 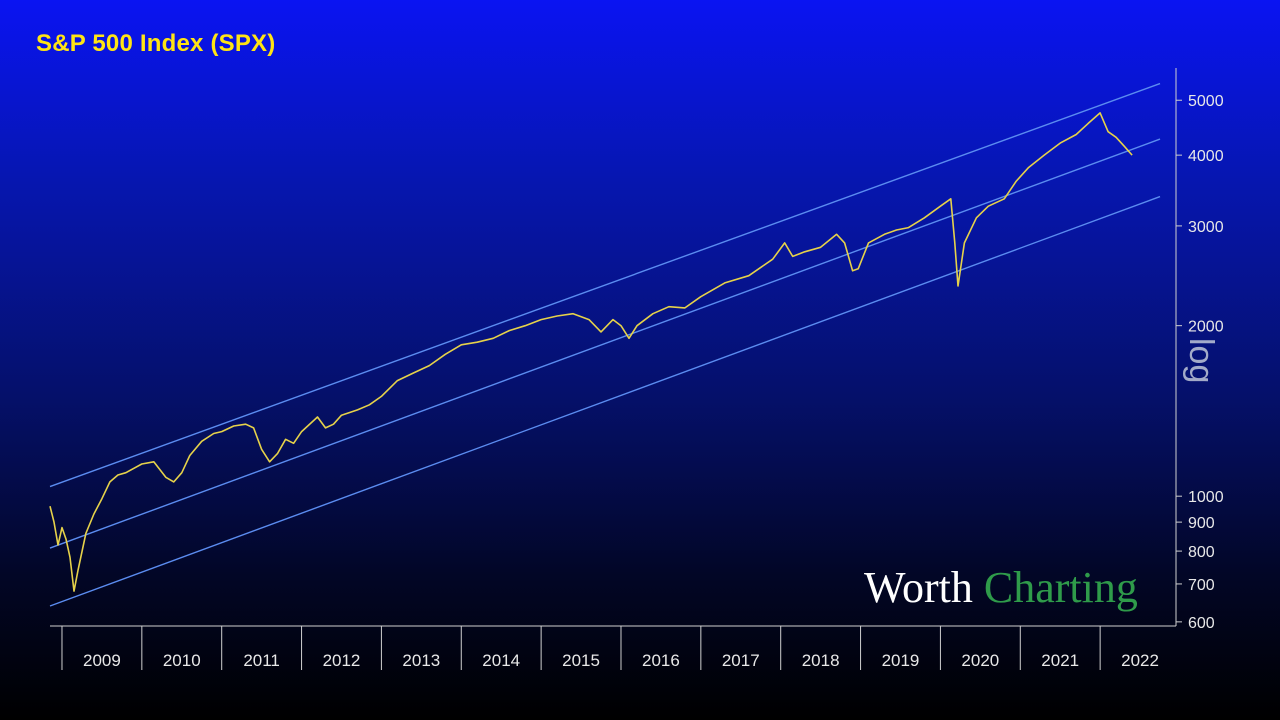 I want to click on watermark-logo: Worth Charting, so click(x=1001, y=587).